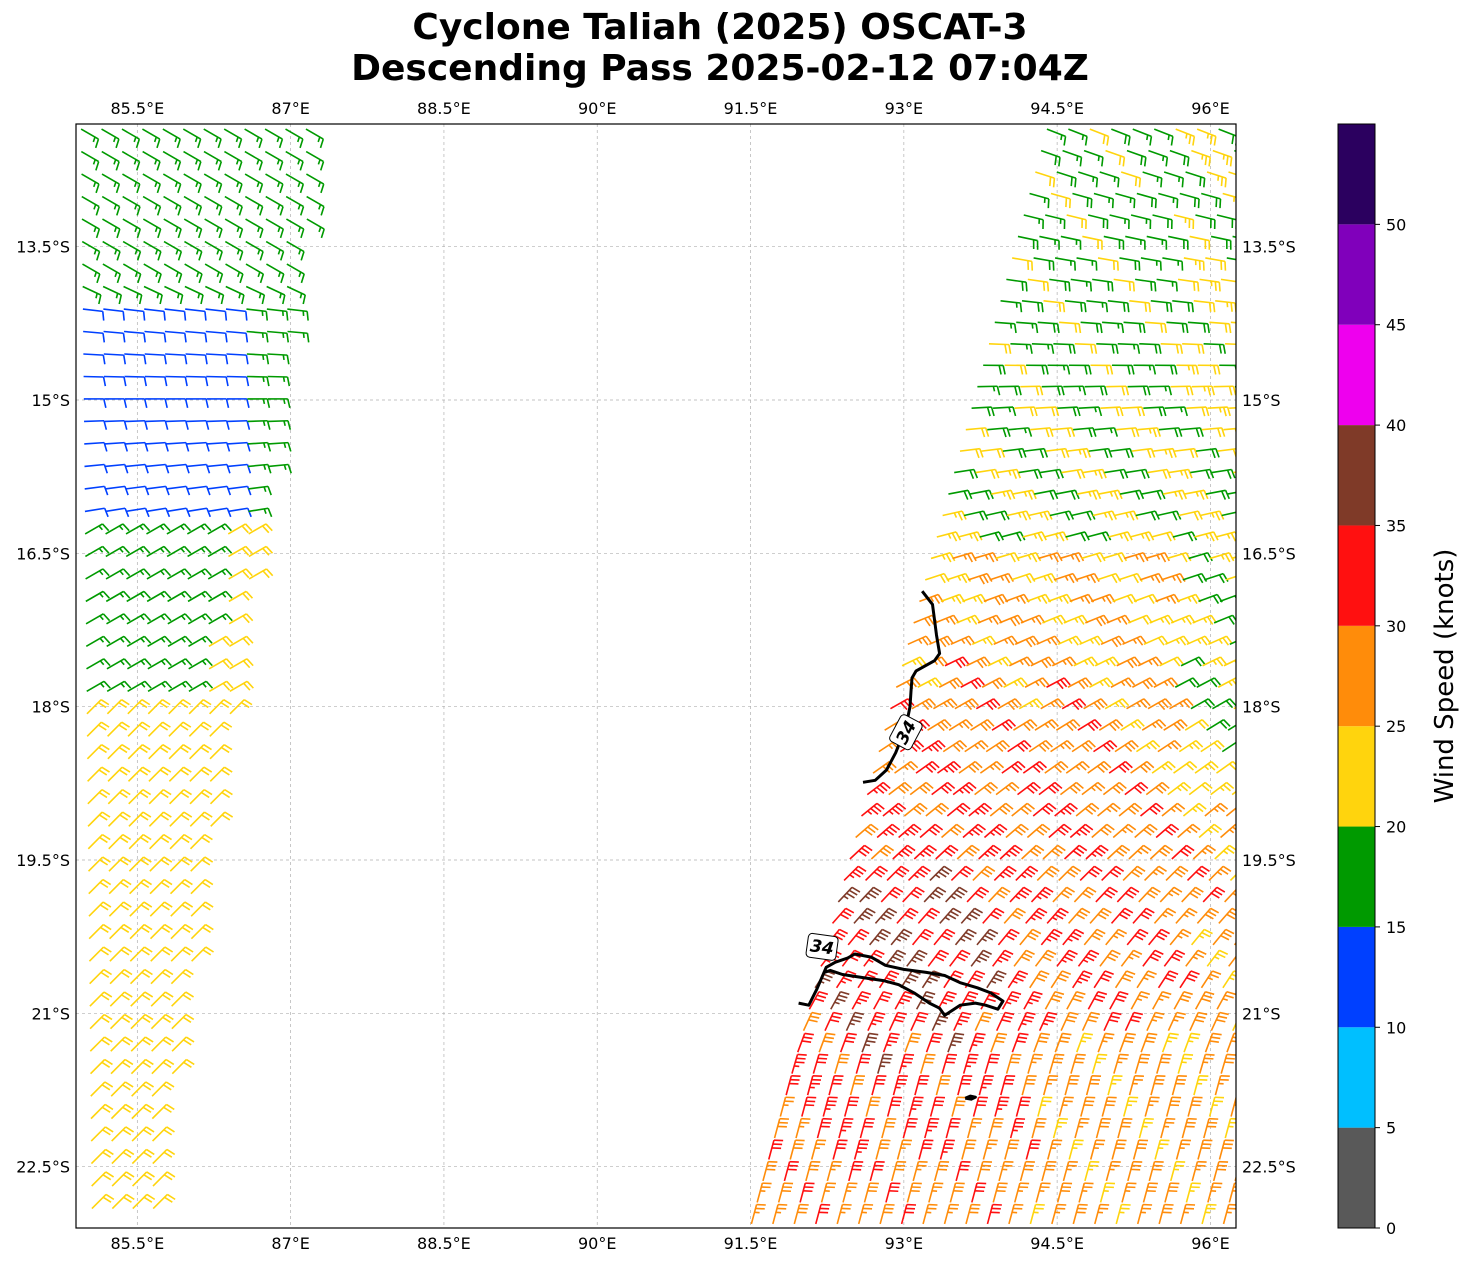 The height and width of the screenshot is (1264, 1474). I want to click on y-tick-label-left: 18°S, so click(50, 707).